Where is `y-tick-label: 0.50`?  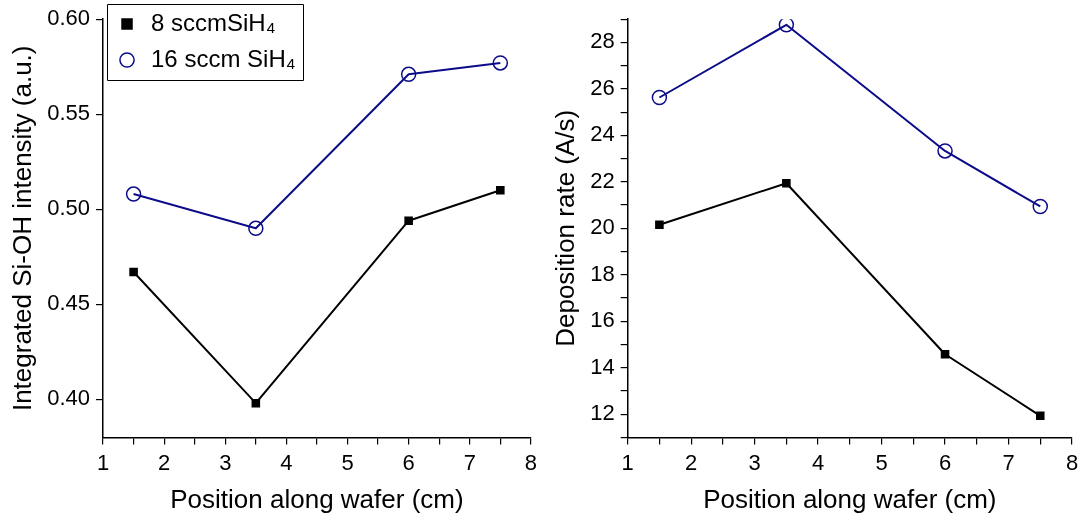
y-tick-label: 0.50 is located at coordinates (69, 208).